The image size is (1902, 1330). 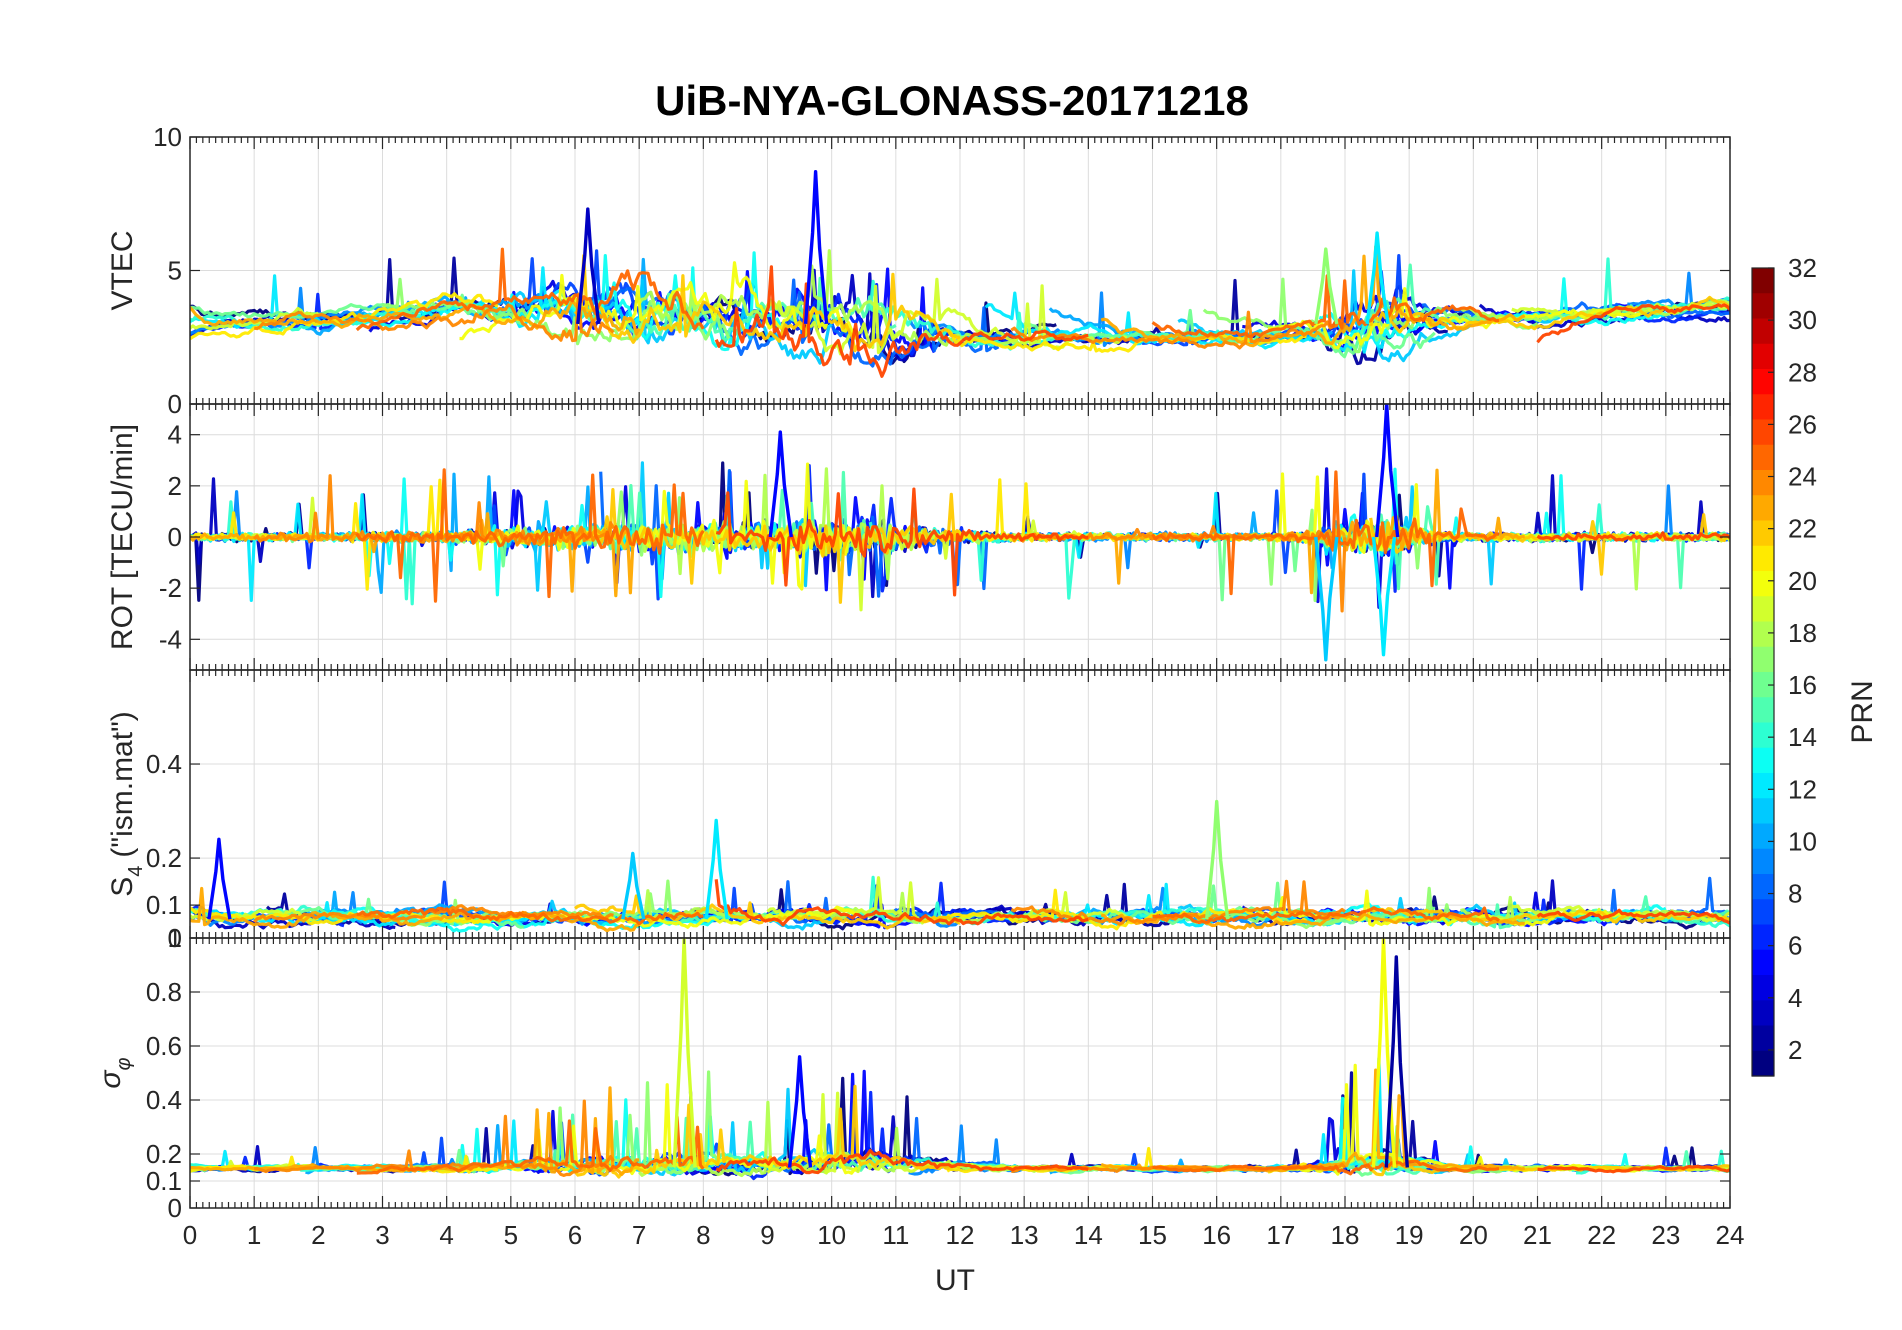 I want to click on colorbar-tick-label: 16, so click(x=1802, y=685).